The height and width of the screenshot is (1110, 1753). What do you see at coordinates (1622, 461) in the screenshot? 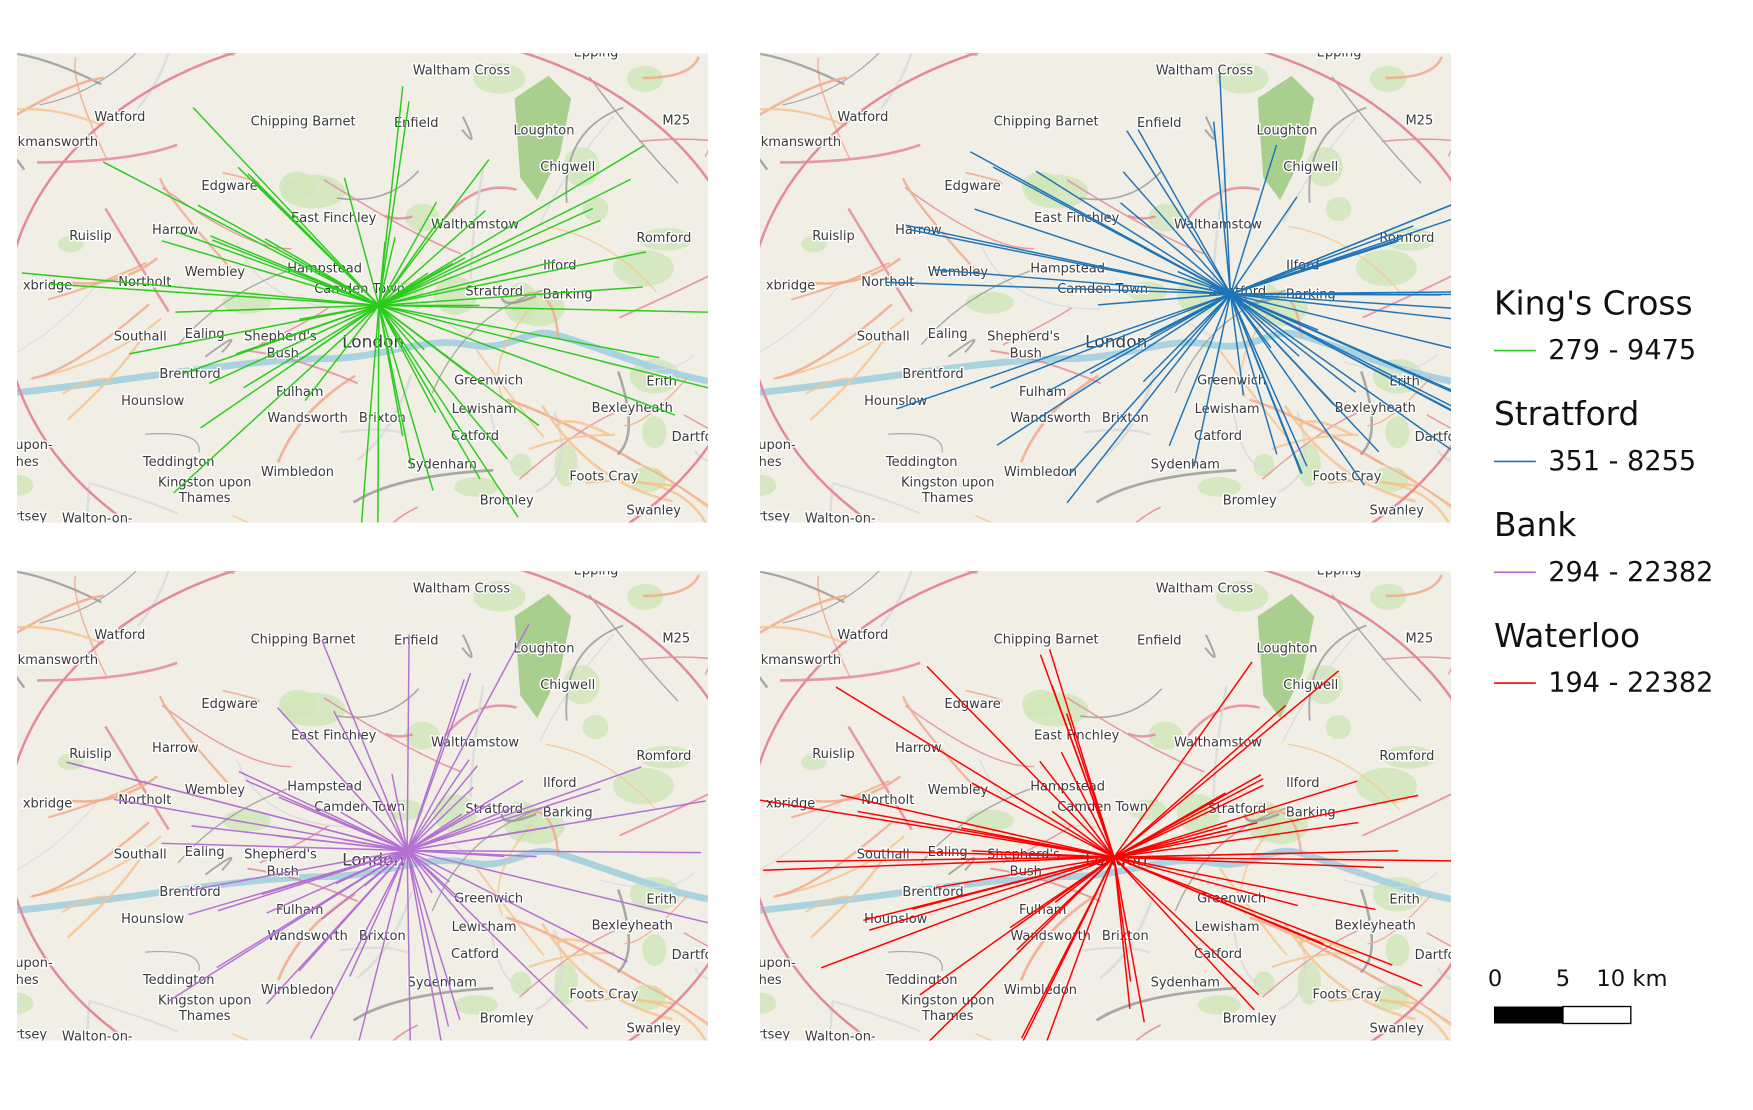
I see `legend-range: 351 - 8255` at bounding box center [1622, 461].